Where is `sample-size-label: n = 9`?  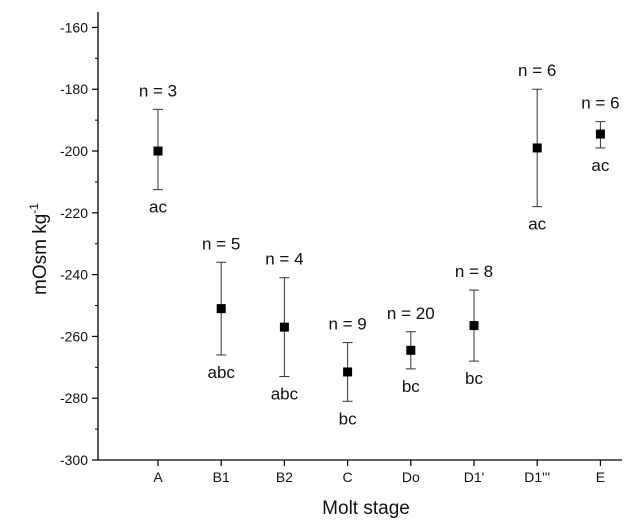 sample-size-label: n = 9 is located at coordinates (347, 324).